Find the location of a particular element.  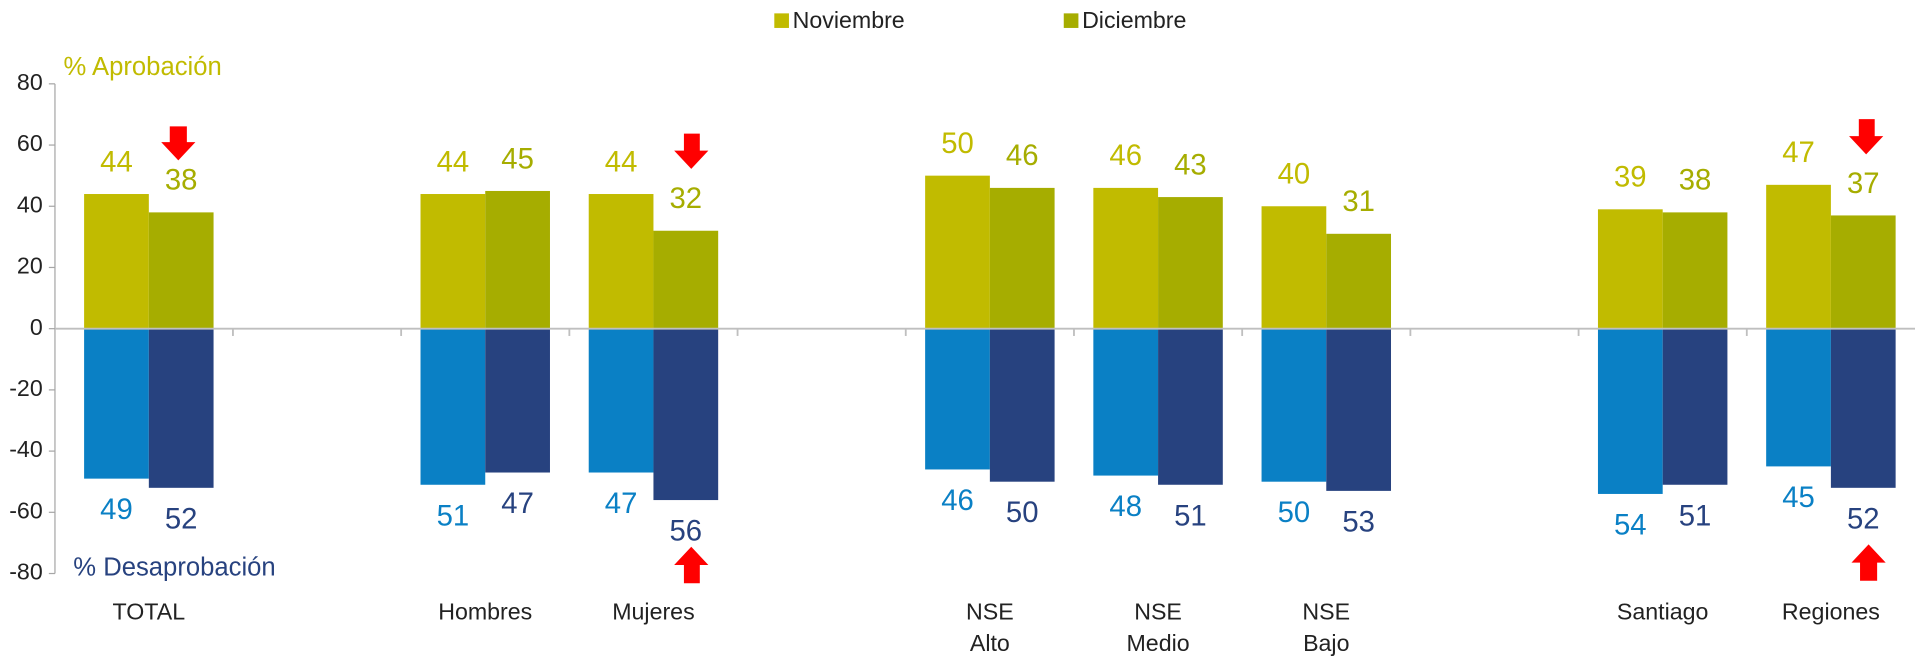

x-tick-label: TOTAL is located at coordinates (149, 612).